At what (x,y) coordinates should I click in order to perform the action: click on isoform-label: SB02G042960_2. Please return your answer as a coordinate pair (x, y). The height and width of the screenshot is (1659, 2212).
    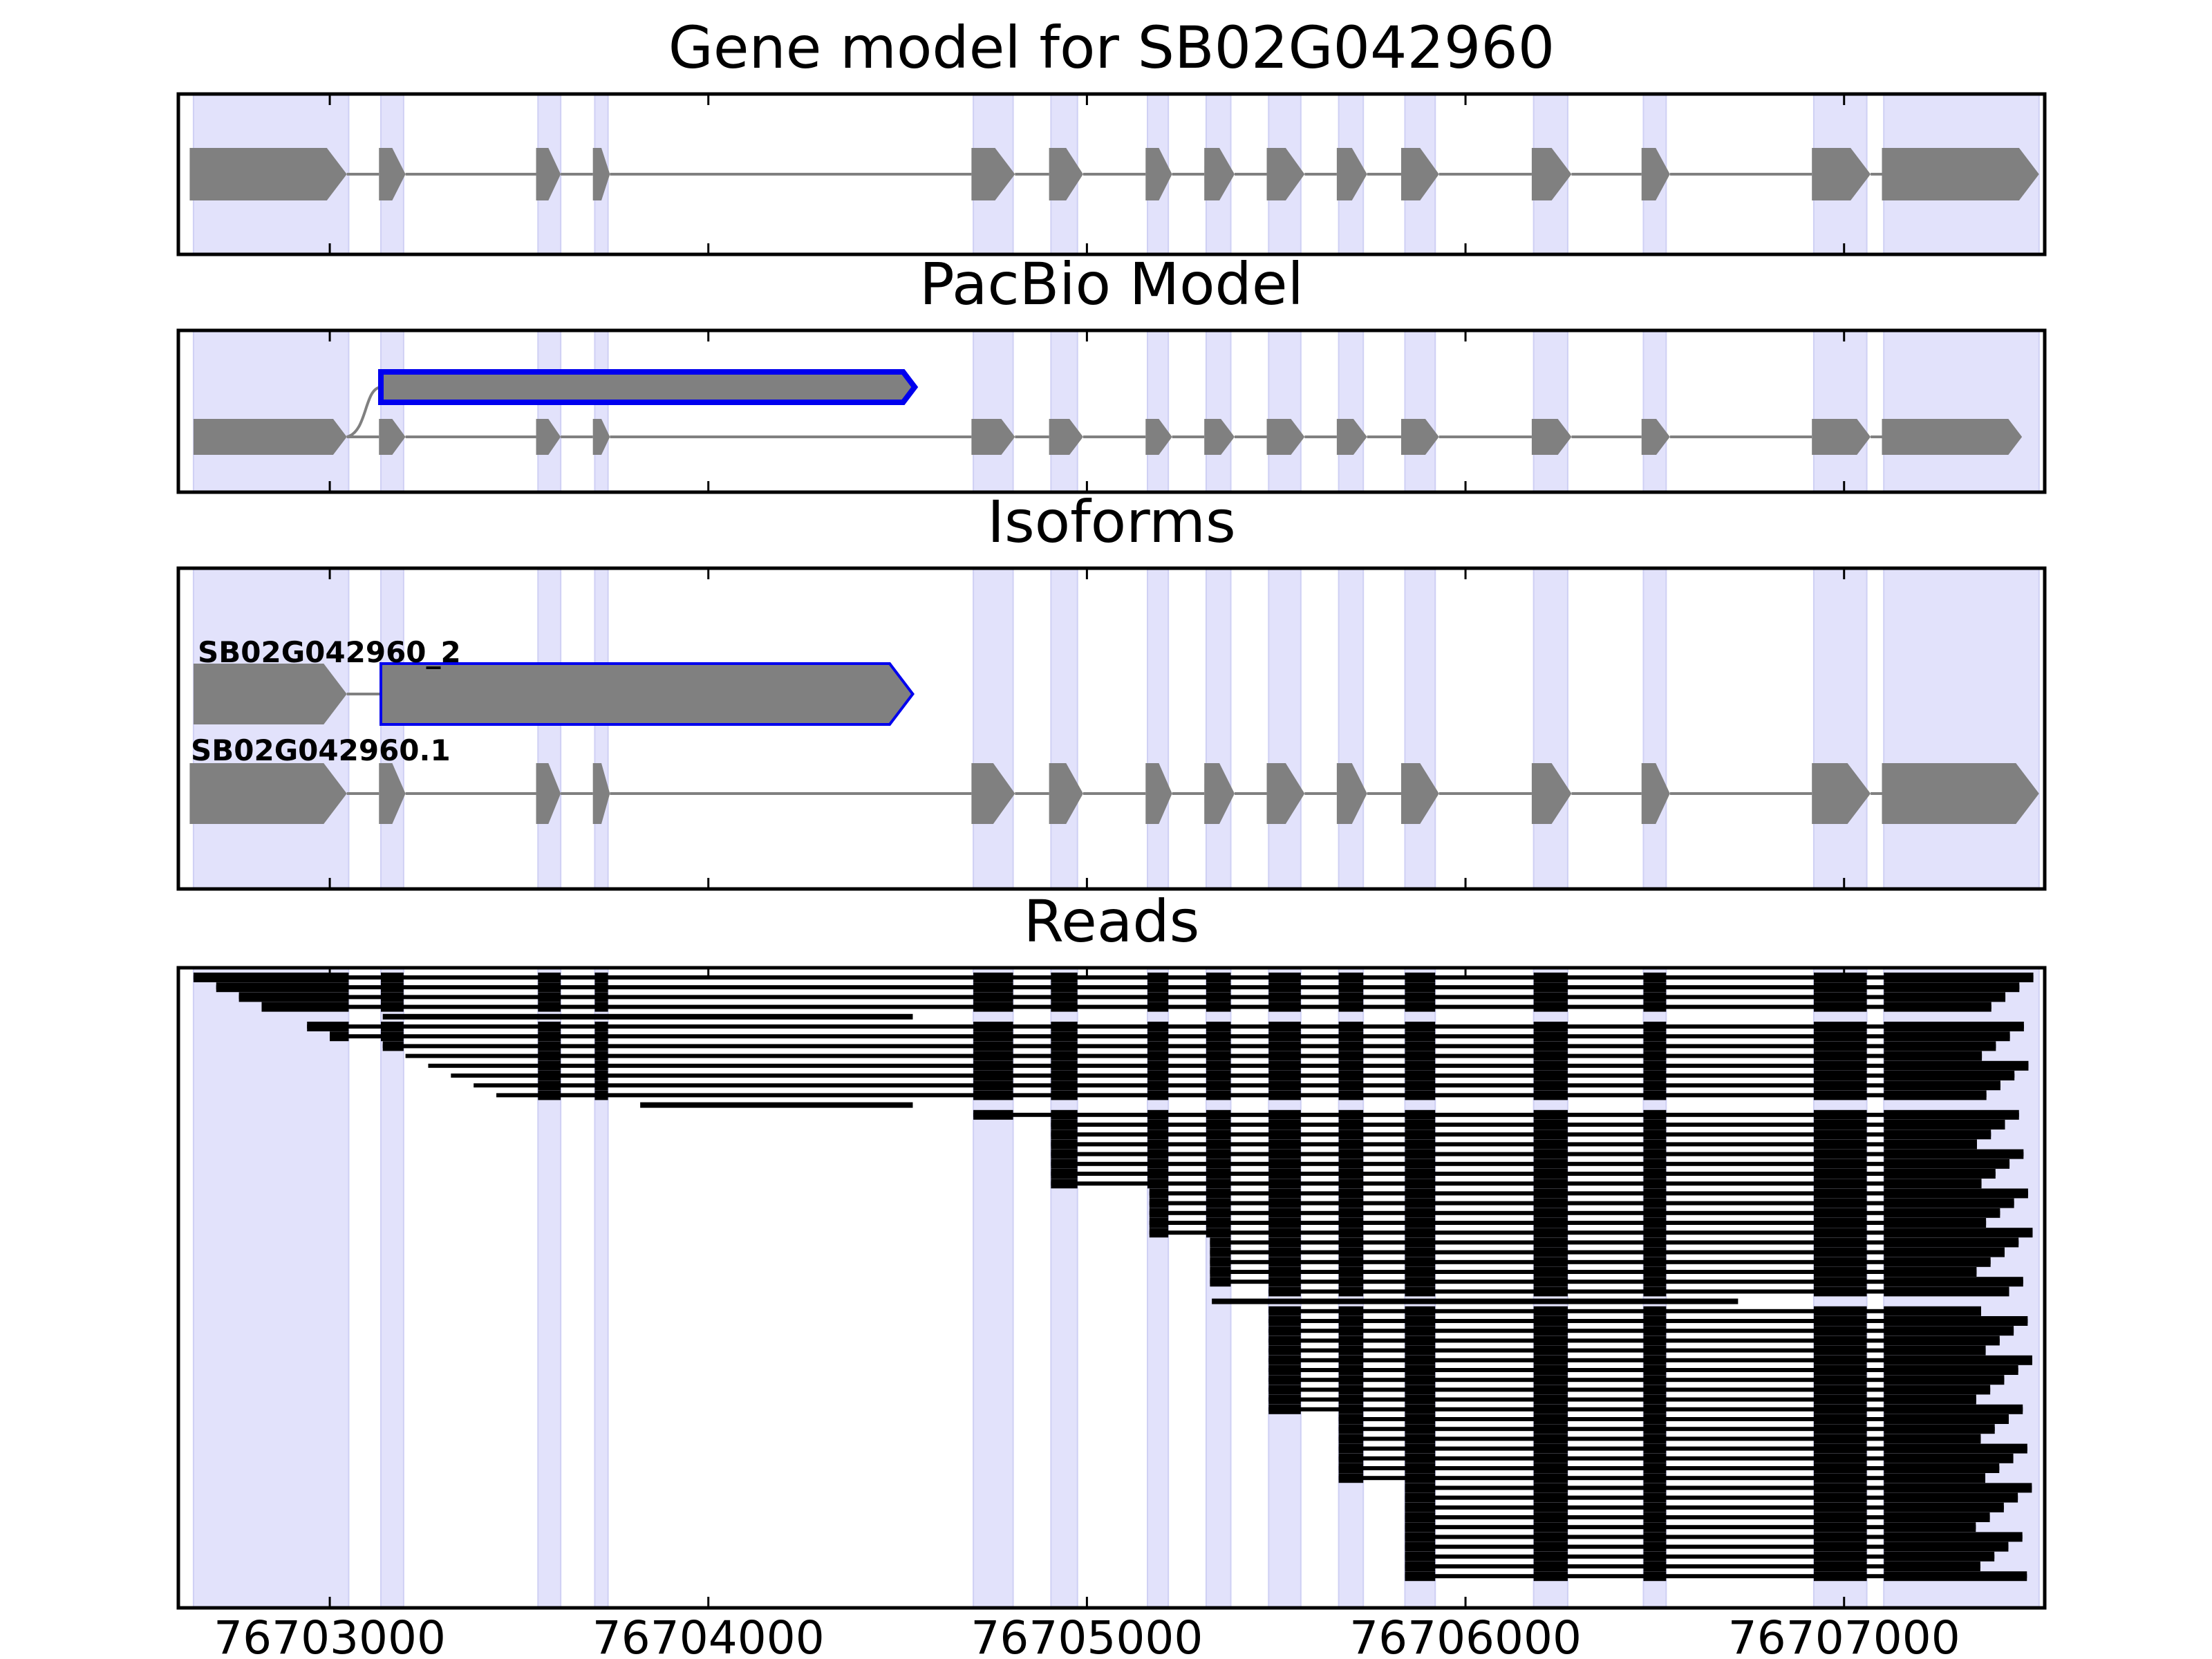
    Looking at the image, I should click on (330, 652).